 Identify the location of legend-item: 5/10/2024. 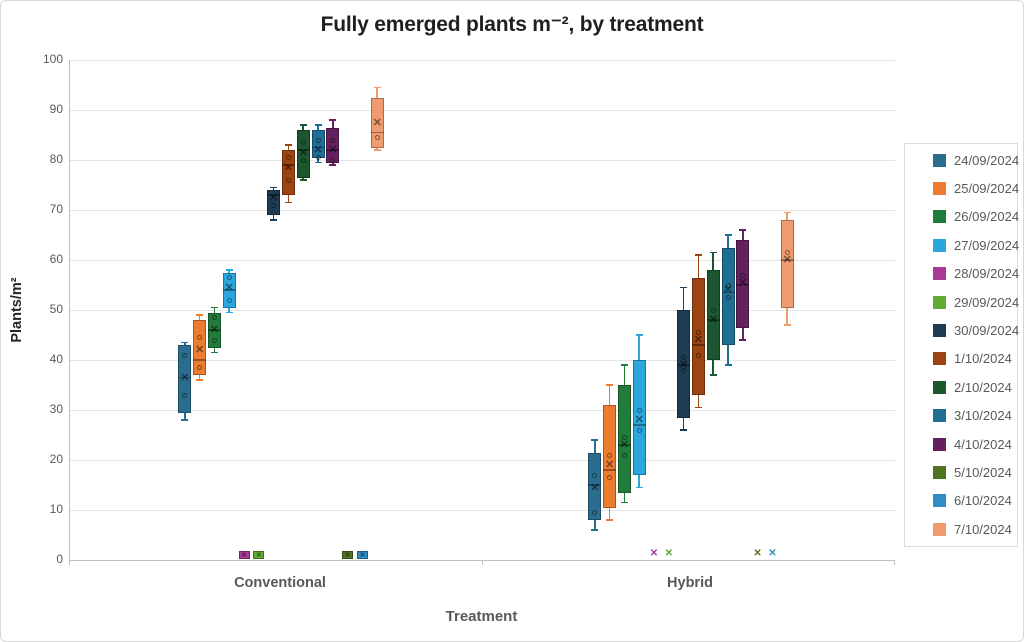
(975, 472).